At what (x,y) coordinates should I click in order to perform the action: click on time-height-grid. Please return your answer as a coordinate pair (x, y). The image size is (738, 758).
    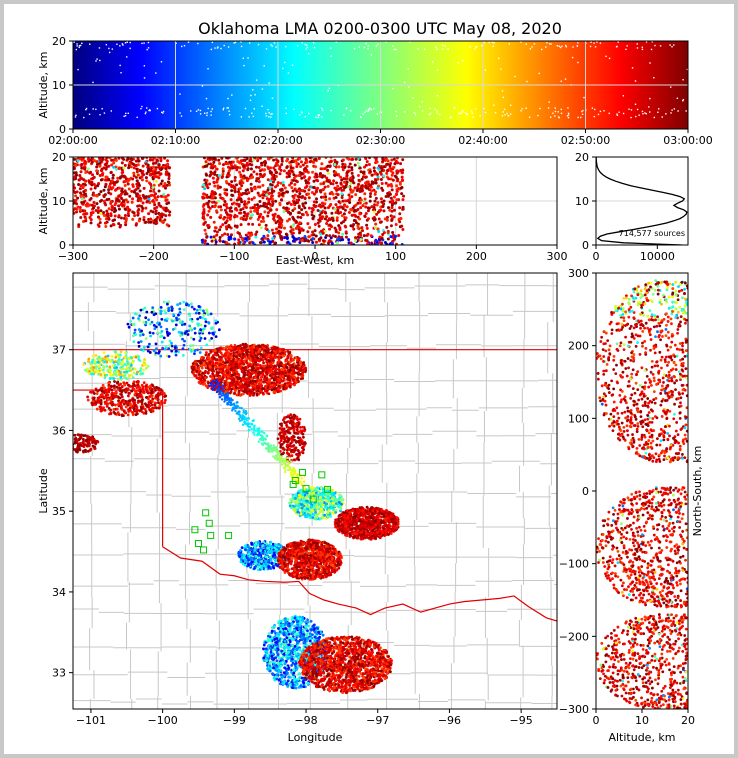
    Looking at the image, I should click on (380, 85).